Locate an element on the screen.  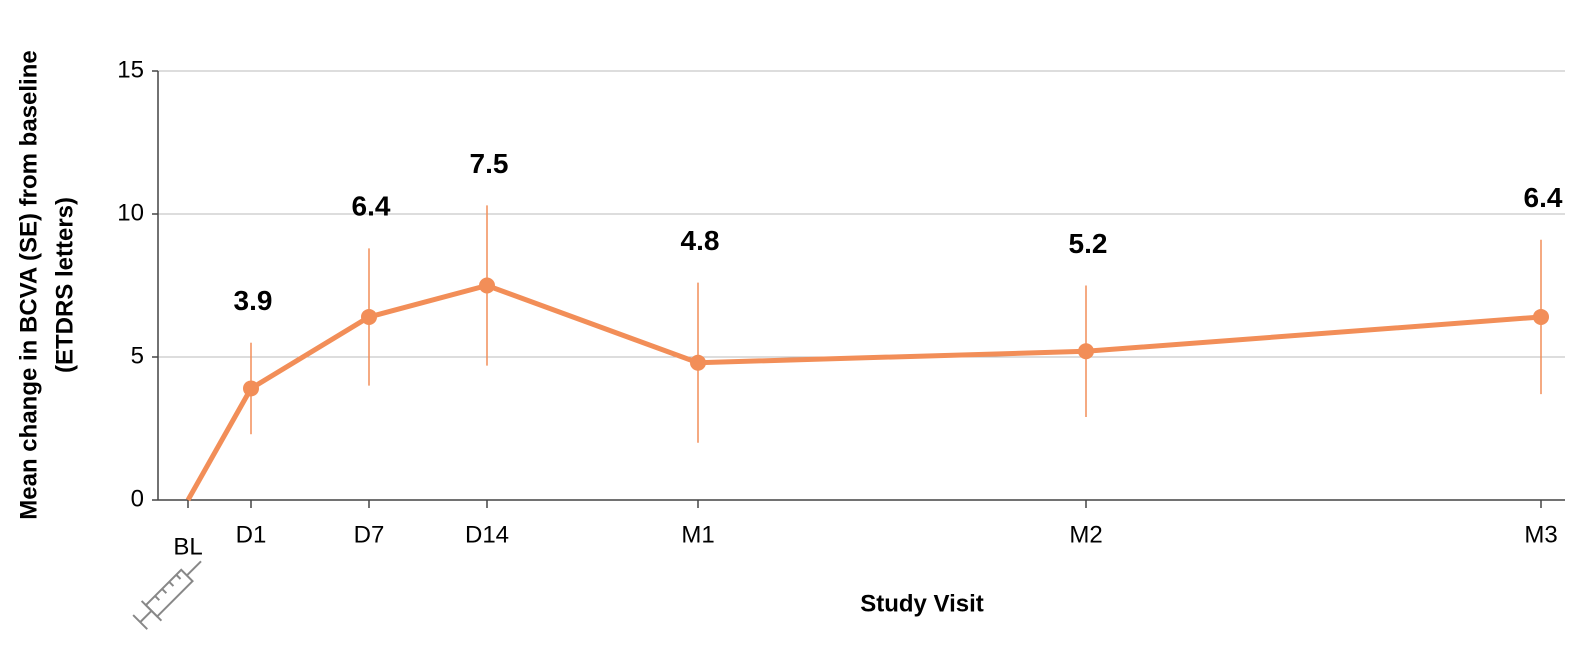
x-tick-label: D1 is located at coordinates (251, 534).